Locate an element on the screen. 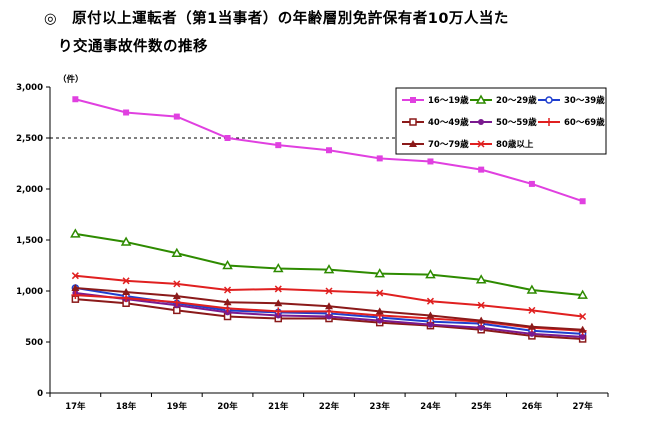 This screenshot has width=650, height=424. x-tick-label: 18年 is located at coordinates (126, 406).